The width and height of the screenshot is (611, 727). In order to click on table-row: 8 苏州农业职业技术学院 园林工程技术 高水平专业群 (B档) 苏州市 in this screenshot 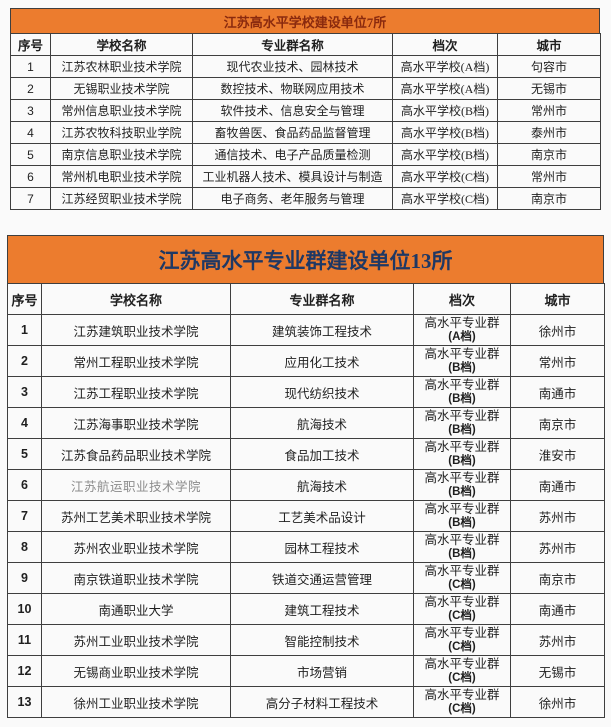, I will do `click(306, 547)`.